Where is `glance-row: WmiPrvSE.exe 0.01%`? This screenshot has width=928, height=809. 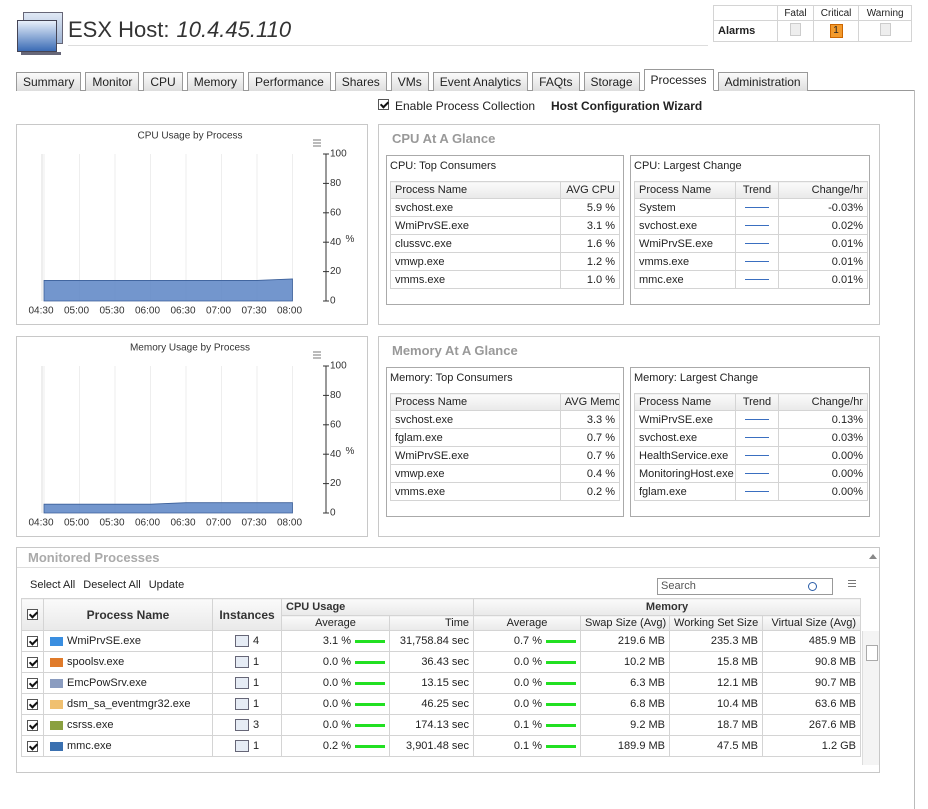
glance-row: WmiPrvSE.exe 0.01% is located at coordinates (751, 243).